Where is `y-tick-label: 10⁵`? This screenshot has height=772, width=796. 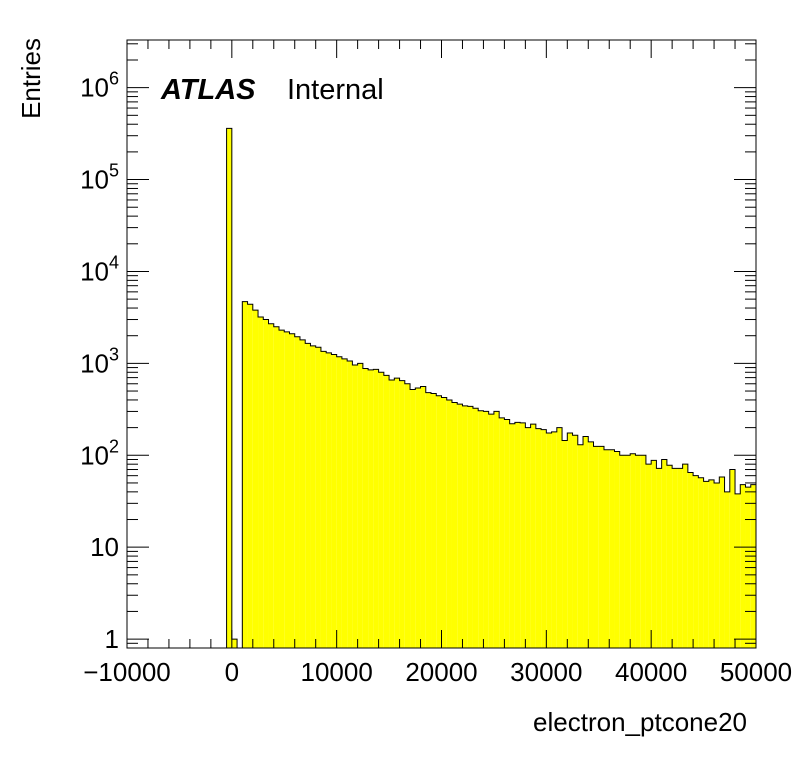
y-tick-label: 10⁵ is located at coordinates (99, 178).